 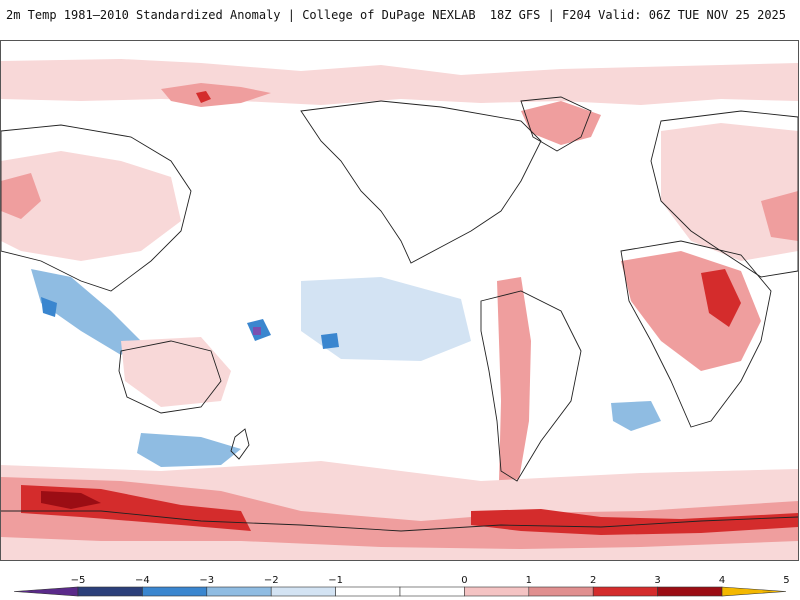 I want to click on antarctica-outline, so click(x=399, y=521).